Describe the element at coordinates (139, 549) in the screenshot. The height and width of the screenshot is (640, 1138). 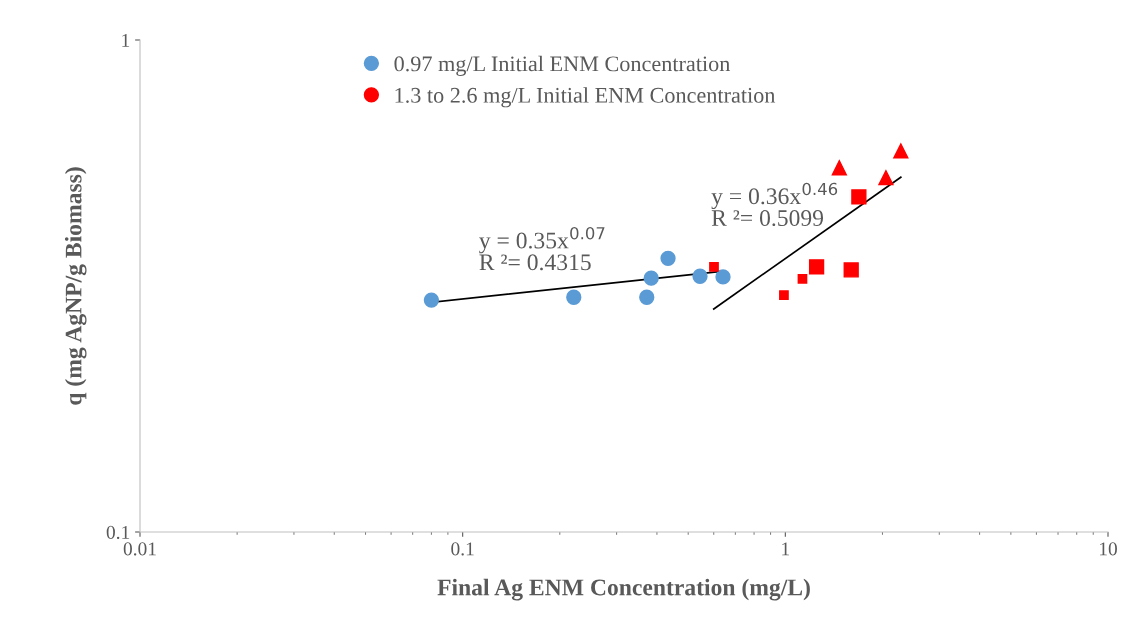
I see `x-tick-label: 0.01` at that location.